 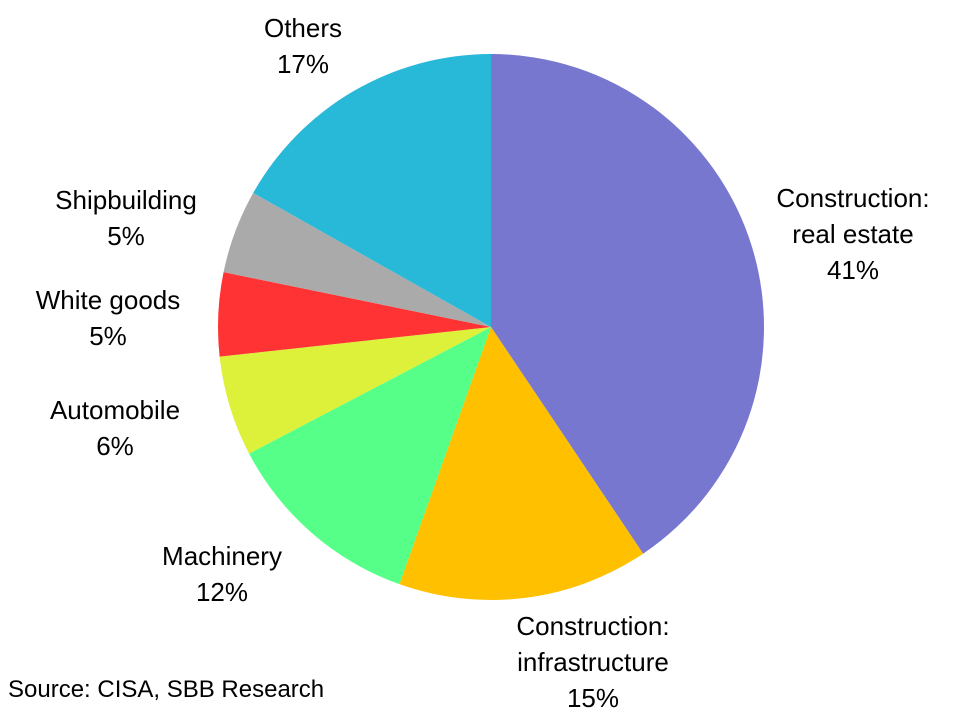 What do you see at coordinates (853, 270) in the screenshot?
I see `value-label: 41%` at bounding box center [853, 270].